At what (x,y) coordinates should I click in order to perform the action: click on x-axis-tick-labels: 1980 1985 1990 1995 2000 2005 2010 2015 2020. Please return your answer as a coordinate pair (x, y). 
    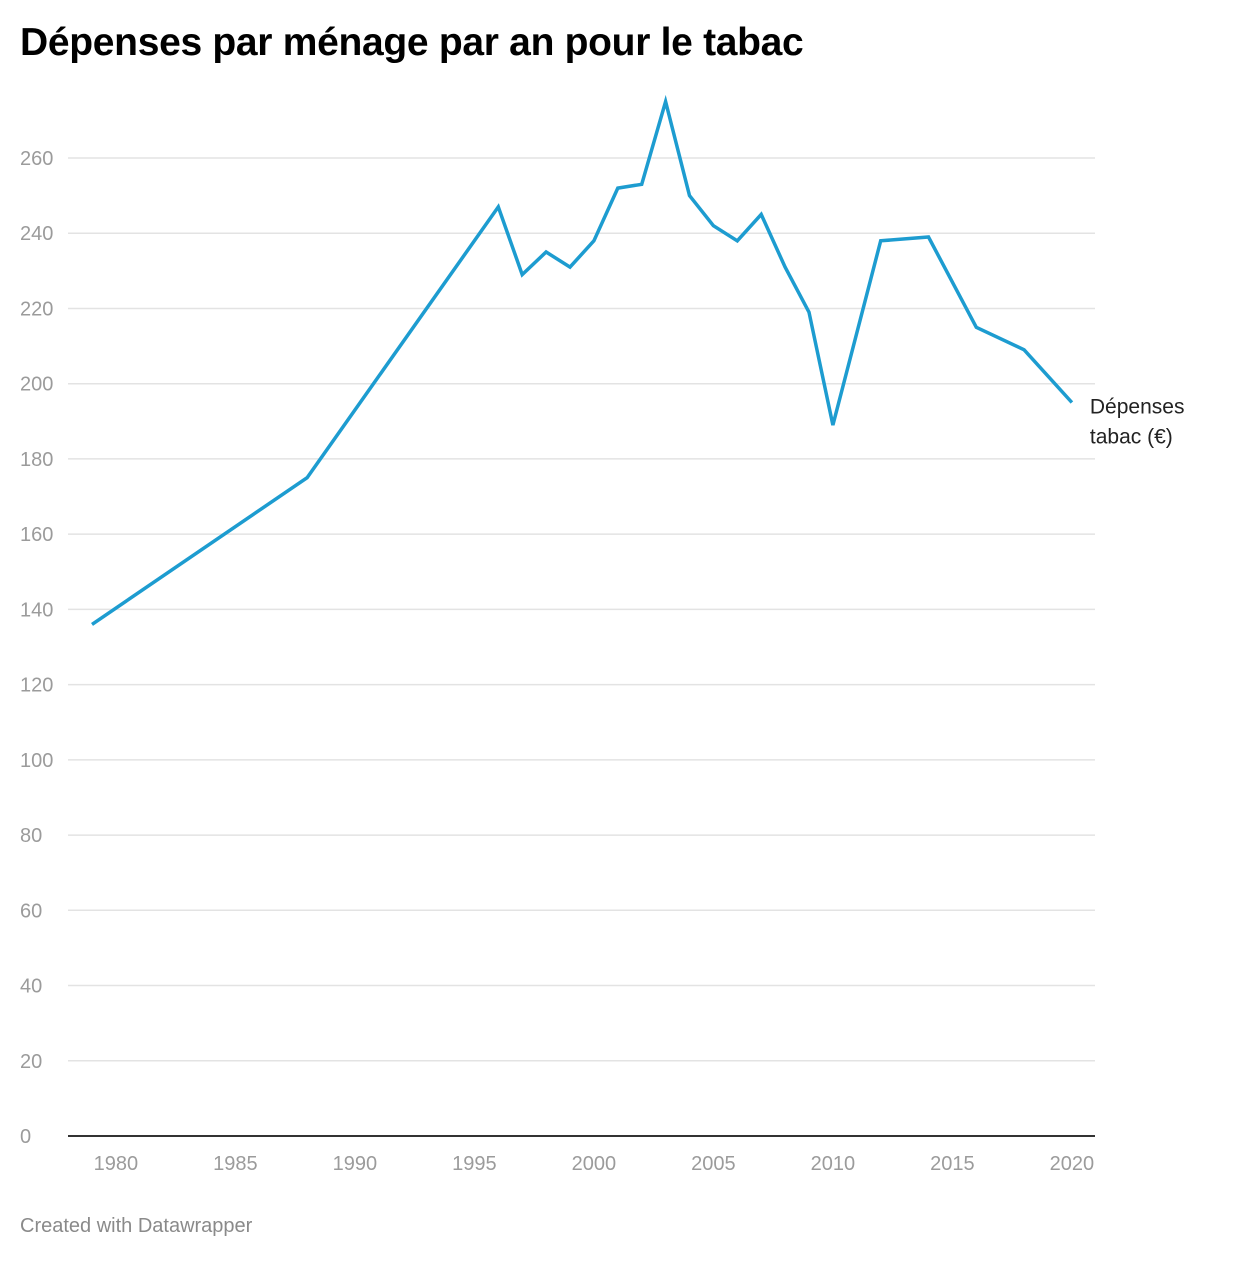
    Looking at the image, I should click on (594, 1164).